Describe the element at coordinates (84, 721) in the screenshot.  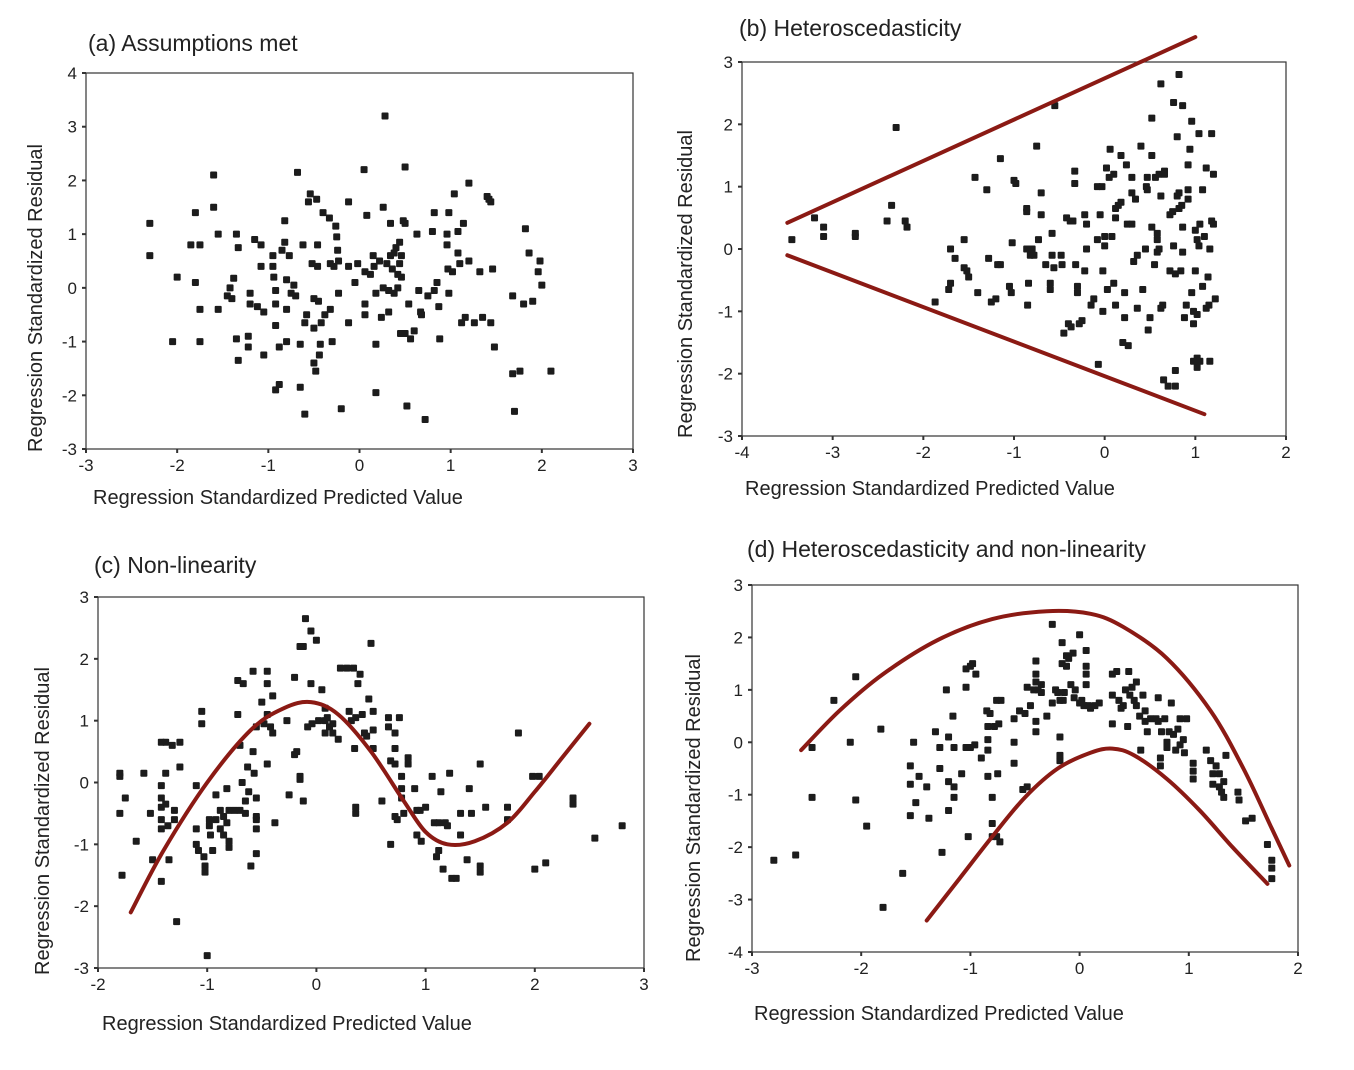
I see `panel-c-ytick-label: 1` at that location.